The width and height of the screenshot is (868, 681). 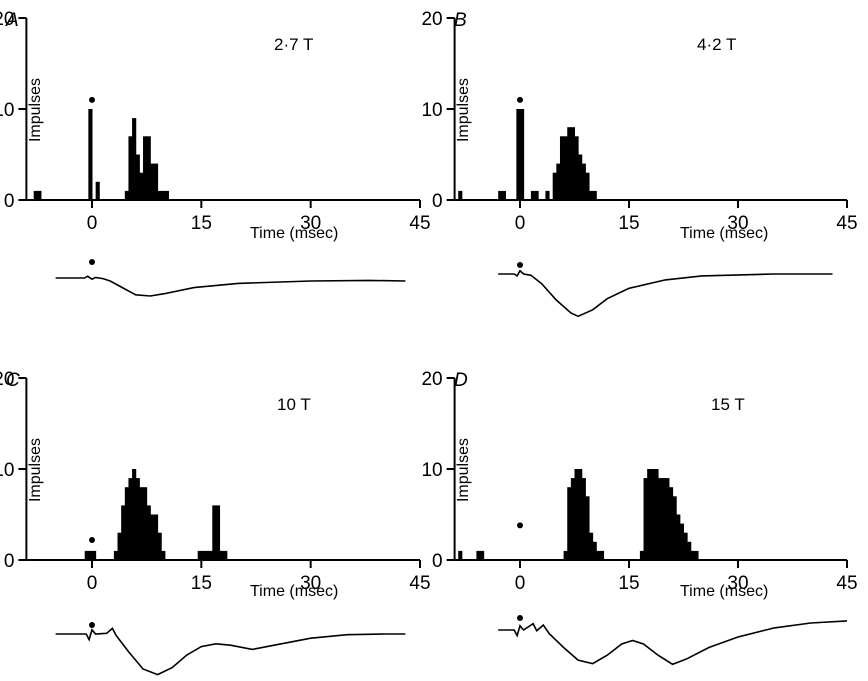 What do you see at coordinates (13, 380) in the screenshot?
I see `panel-c-letter: C` at bounding box center [13, 380].